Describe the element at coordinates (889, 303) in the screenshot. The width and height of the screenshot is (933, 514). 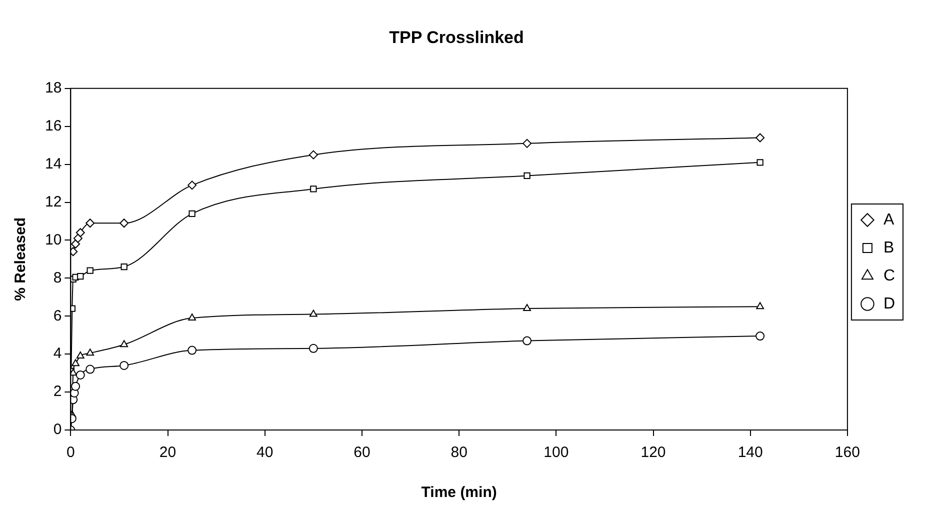
I see `legend-label: D` at that location.